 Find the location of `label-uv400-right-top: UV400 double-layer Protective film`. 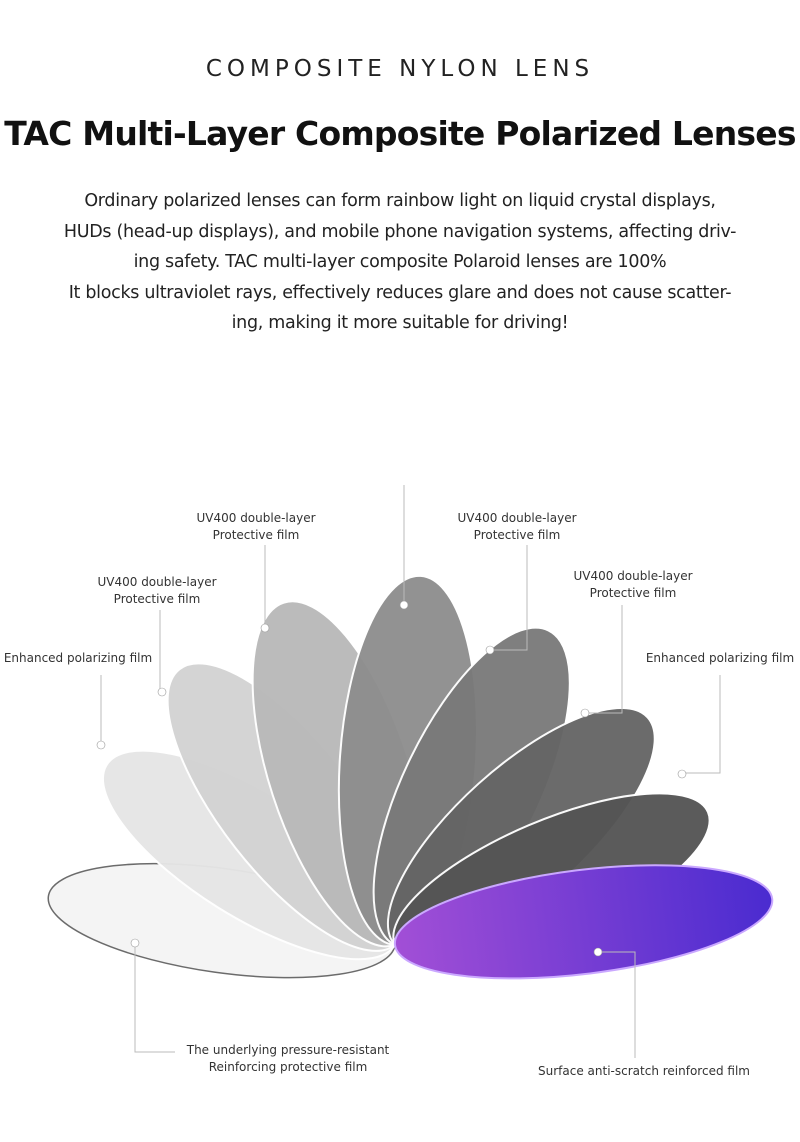

label-uv400-right-top: UV400 double-layer Protective film is located at coordinates (516, 527).